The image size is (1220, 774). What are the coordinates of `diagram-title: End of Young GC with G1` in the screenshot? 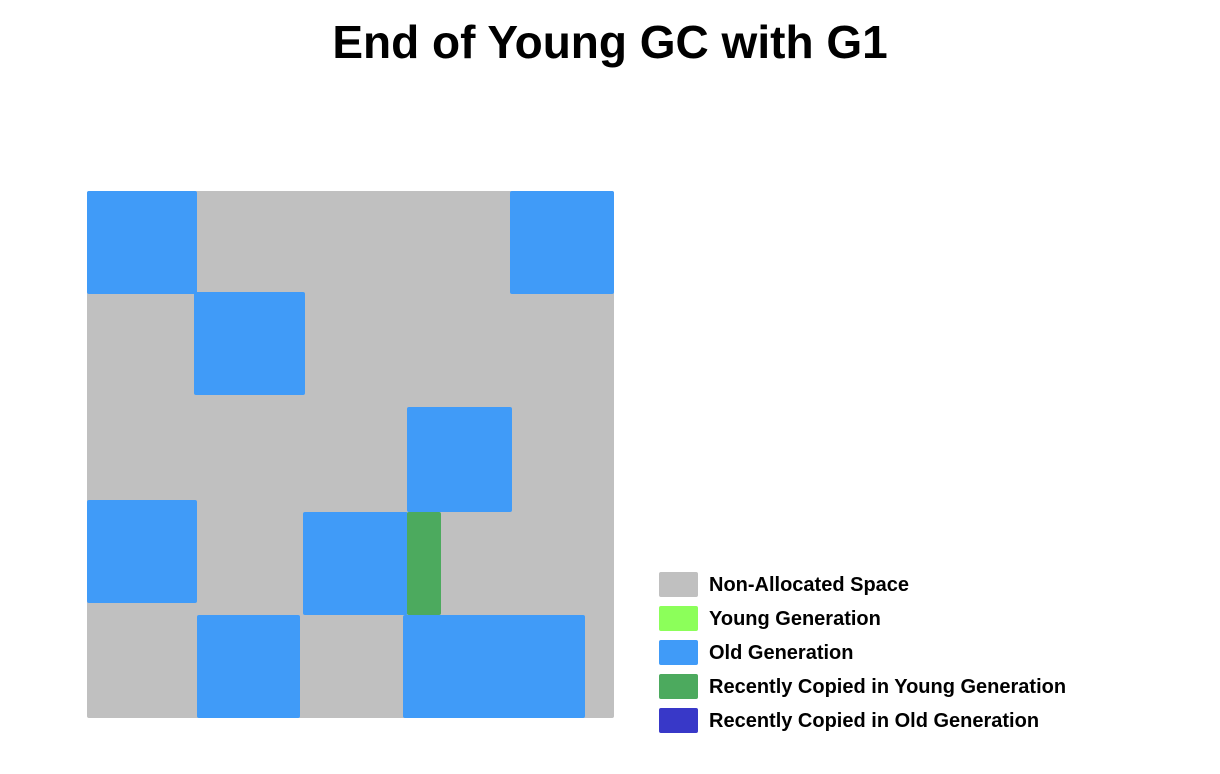 It's located at (610, 42).